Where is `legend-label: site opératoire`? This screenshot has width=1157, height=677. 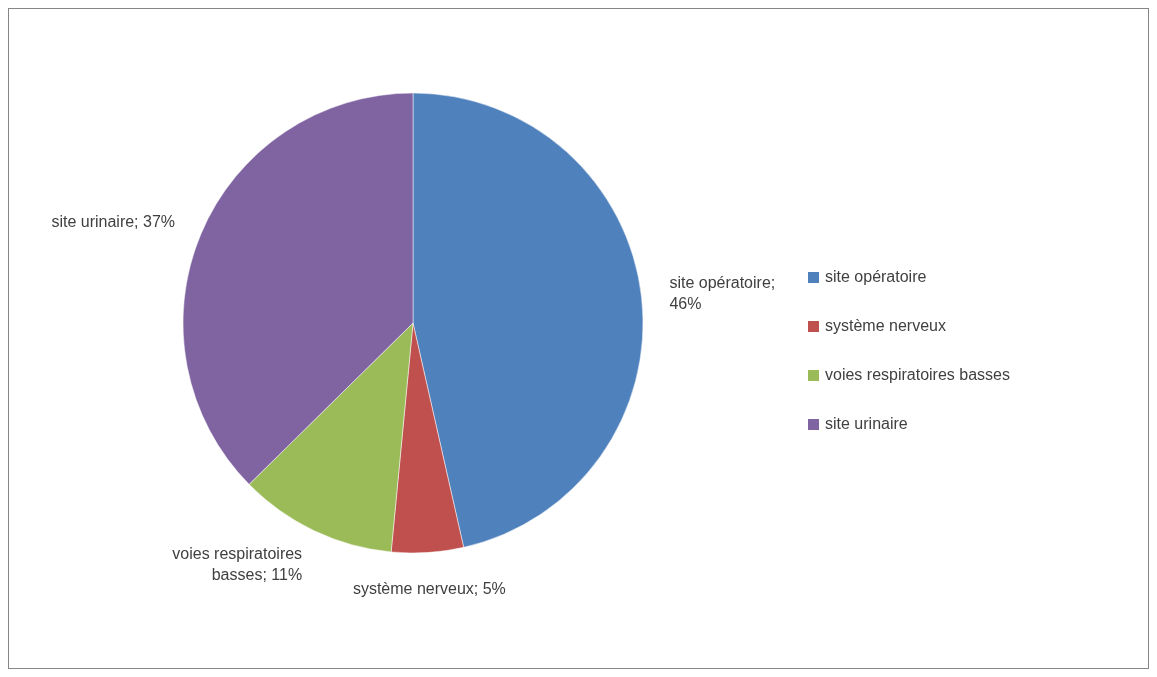
legend-label: site opératoire is located at coordinates (876, 277).